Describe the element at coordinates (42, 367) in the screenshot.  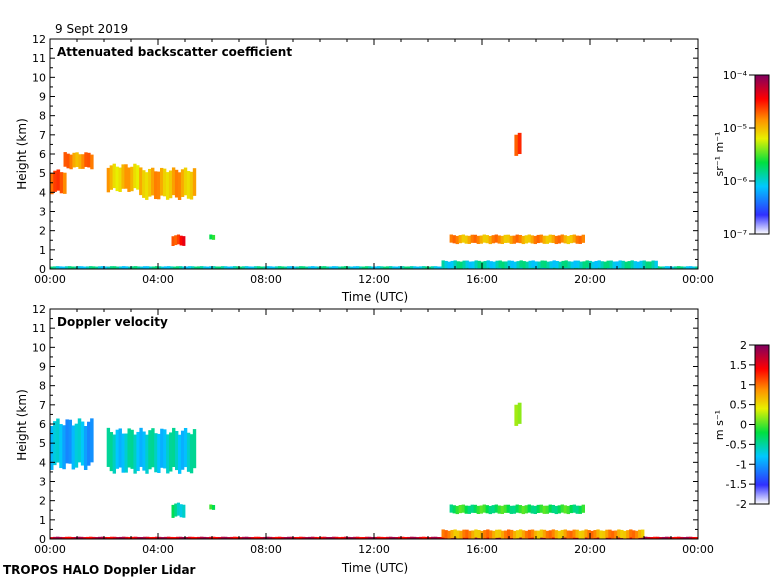
I see `y-tick-label: 9` at that location.